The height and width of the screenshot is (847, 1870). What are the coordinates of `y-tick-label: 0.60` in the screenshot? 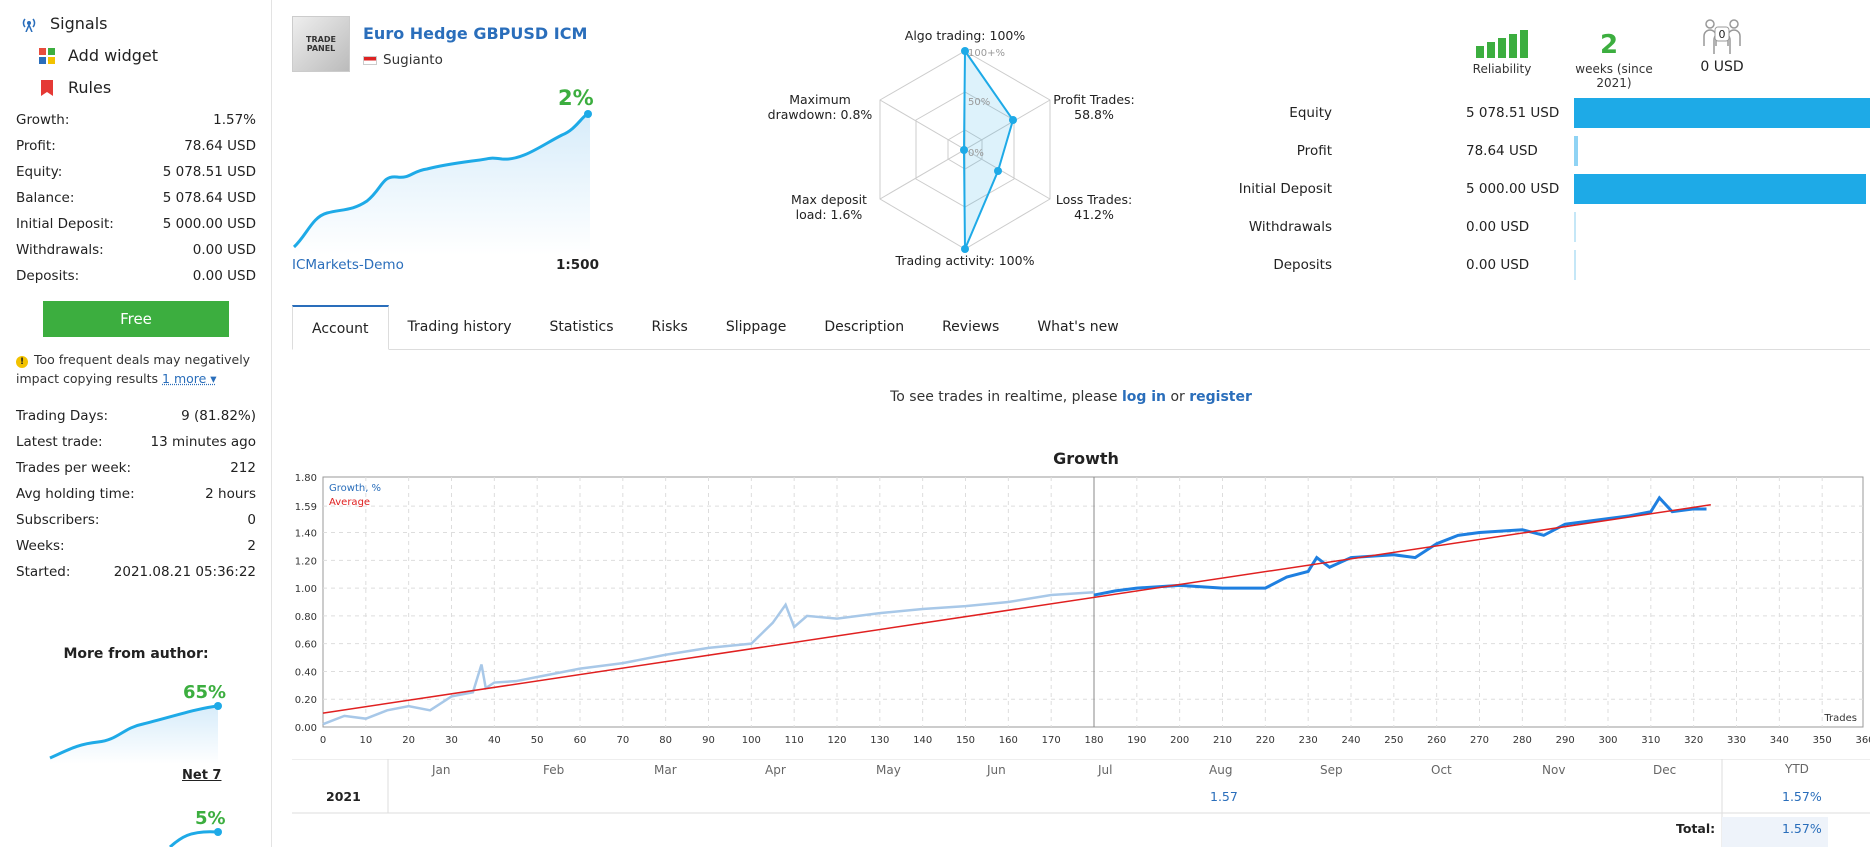 It's located at (306, 645).